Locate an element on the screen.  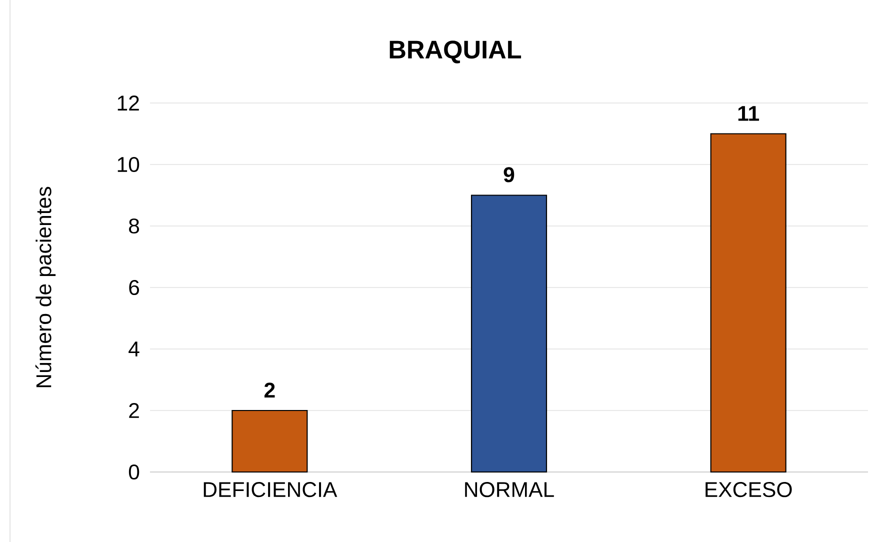
data-label: 11 is located at coordinates (749, 113).